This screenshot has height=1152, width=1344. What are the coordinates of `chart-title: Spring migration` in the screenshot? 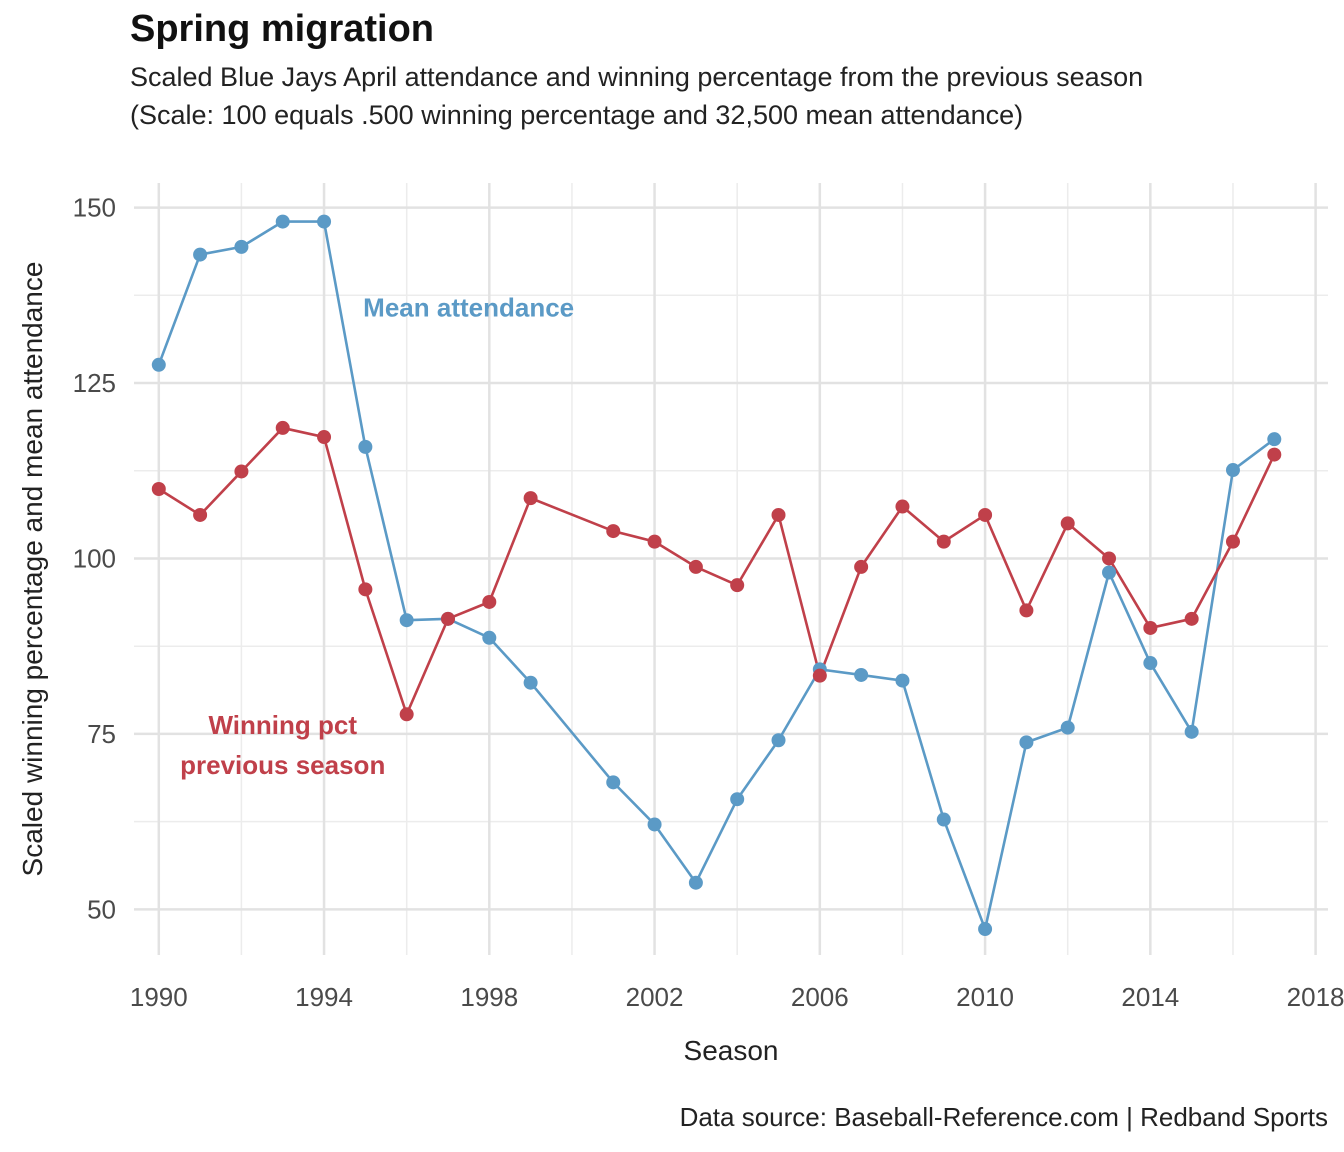 It's located at (282, 29).